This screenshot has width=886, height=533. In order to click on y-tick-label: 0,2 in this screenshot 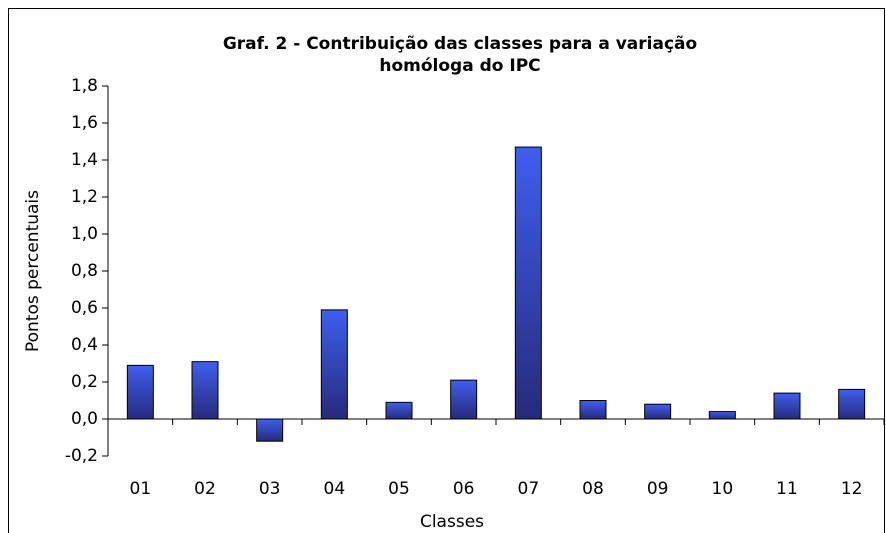, I will do `click(84, 382)`.